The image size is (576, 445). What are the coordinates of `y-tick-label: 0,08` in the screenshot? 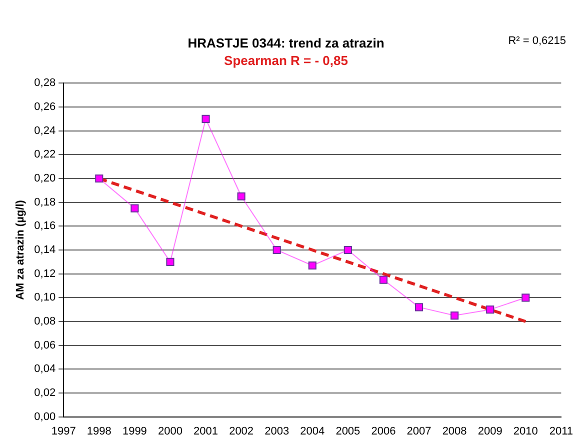 It's located at (45, 322).